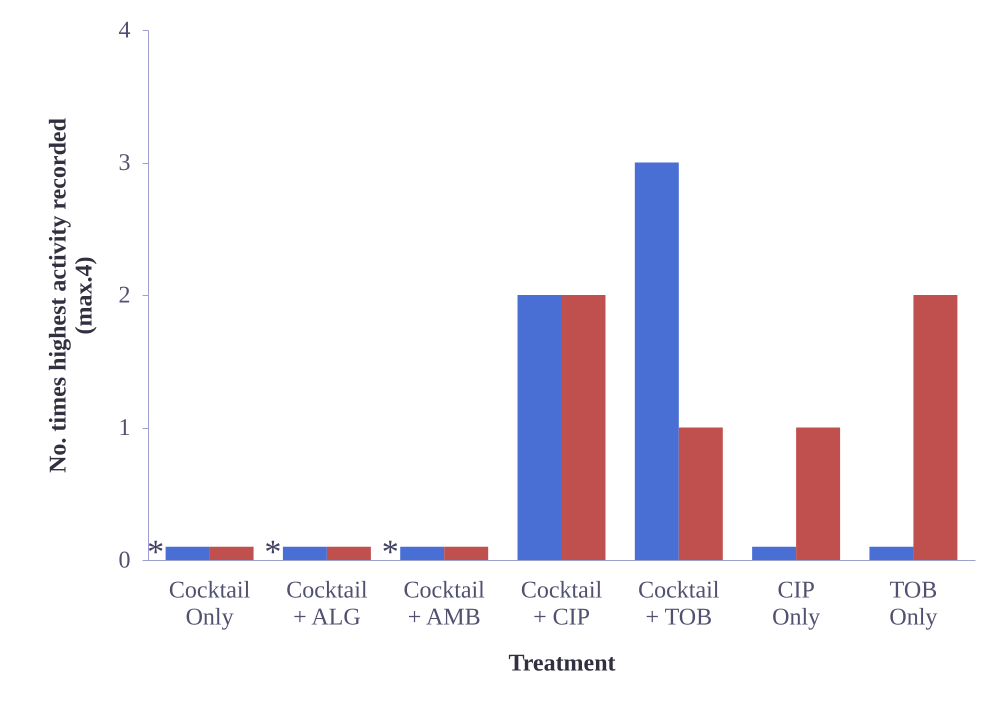 This screenshot has width=981, height=713. I want to click on y-tick-label: 2, so click(124, 295).